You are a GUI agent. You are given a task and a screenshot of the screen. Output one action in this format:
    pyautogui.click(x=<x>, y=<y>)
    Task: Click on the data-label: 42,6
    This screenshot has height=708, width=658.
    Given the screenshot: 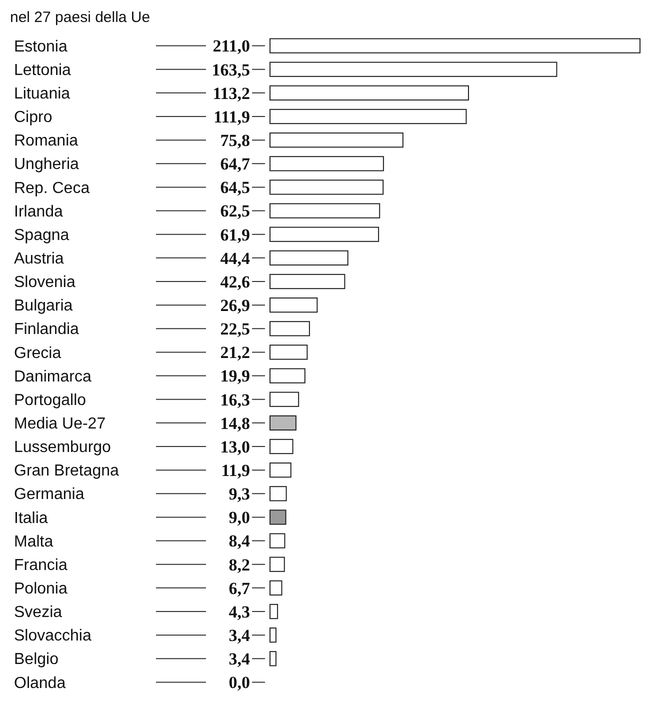 What is the action you would take?
    pyautogui.click(x=235, y=282)
    